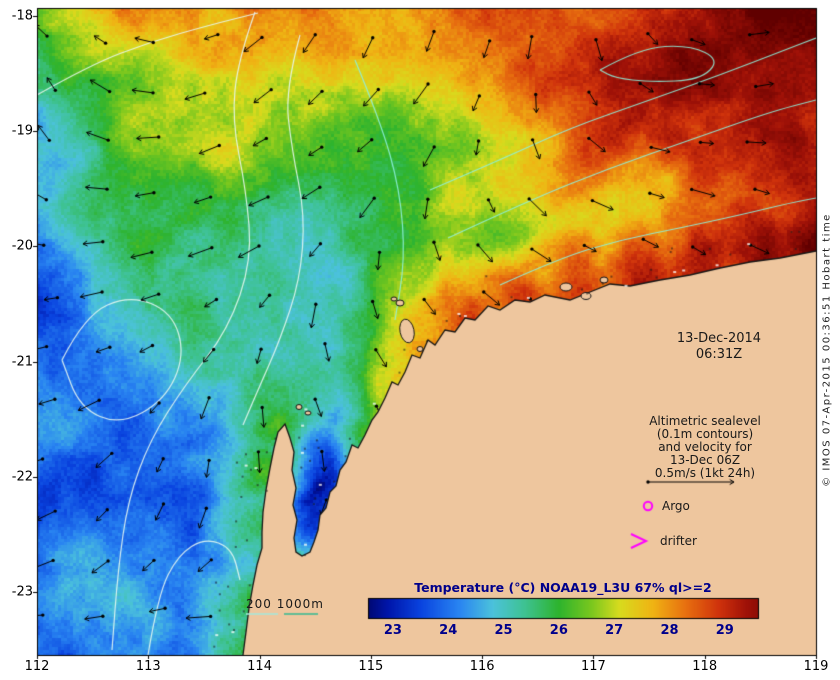  Describe the element at coordinates (22, 16) in the screenshot. I see `y-tick-label: -18` at that location.